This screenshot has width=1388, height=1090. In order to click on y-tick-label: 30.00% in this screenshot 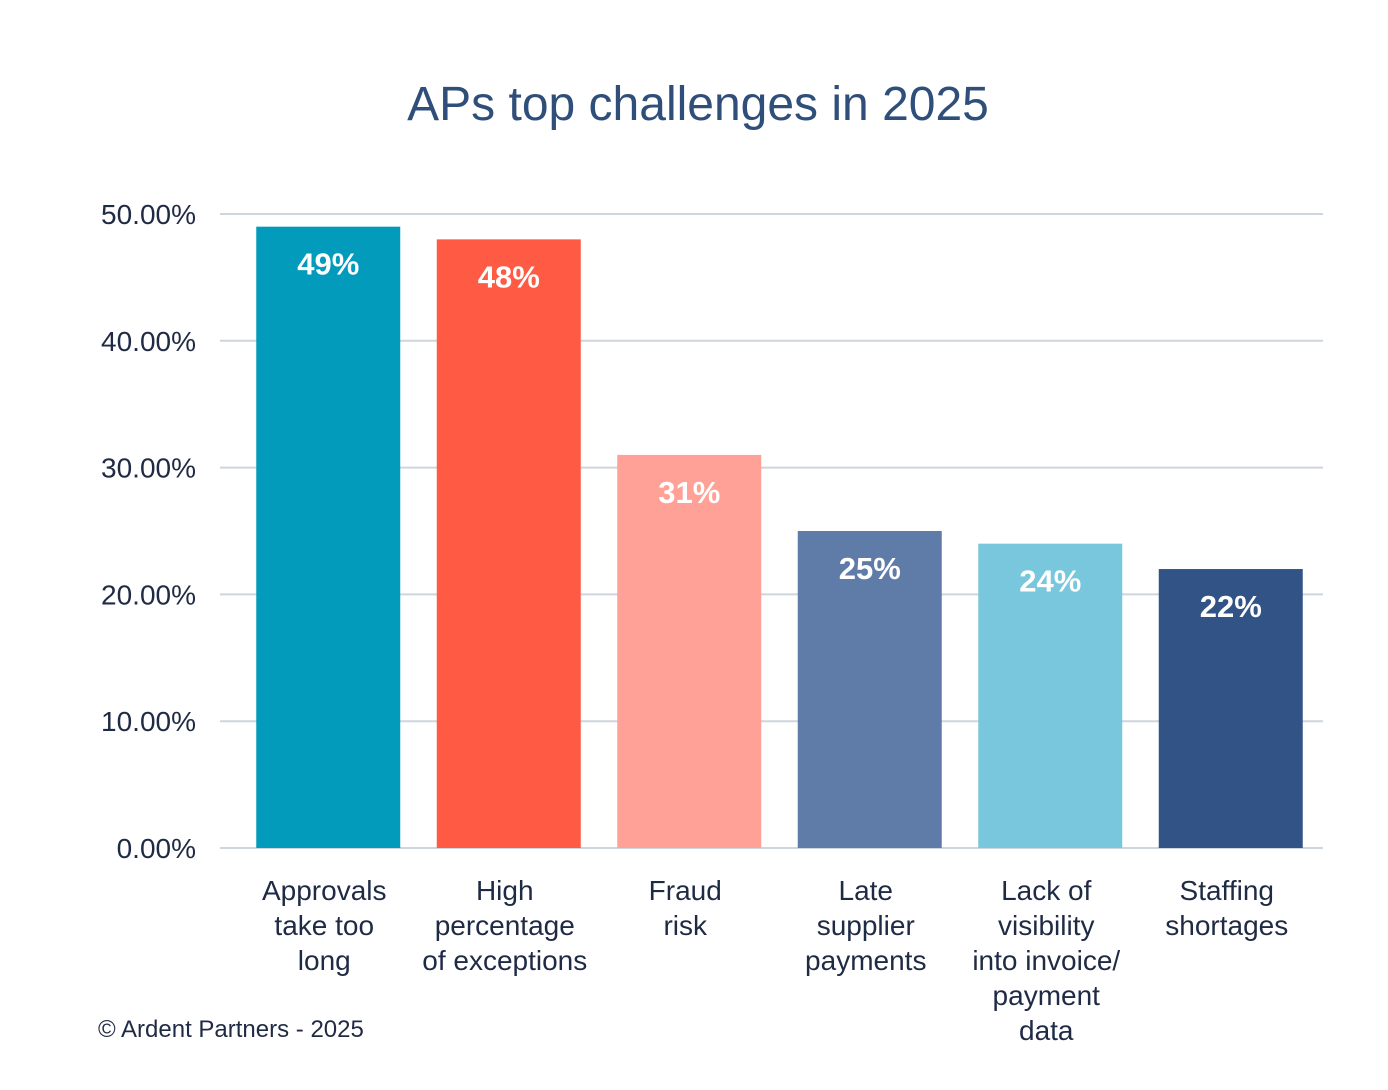, I will do `click(148, 468)`.